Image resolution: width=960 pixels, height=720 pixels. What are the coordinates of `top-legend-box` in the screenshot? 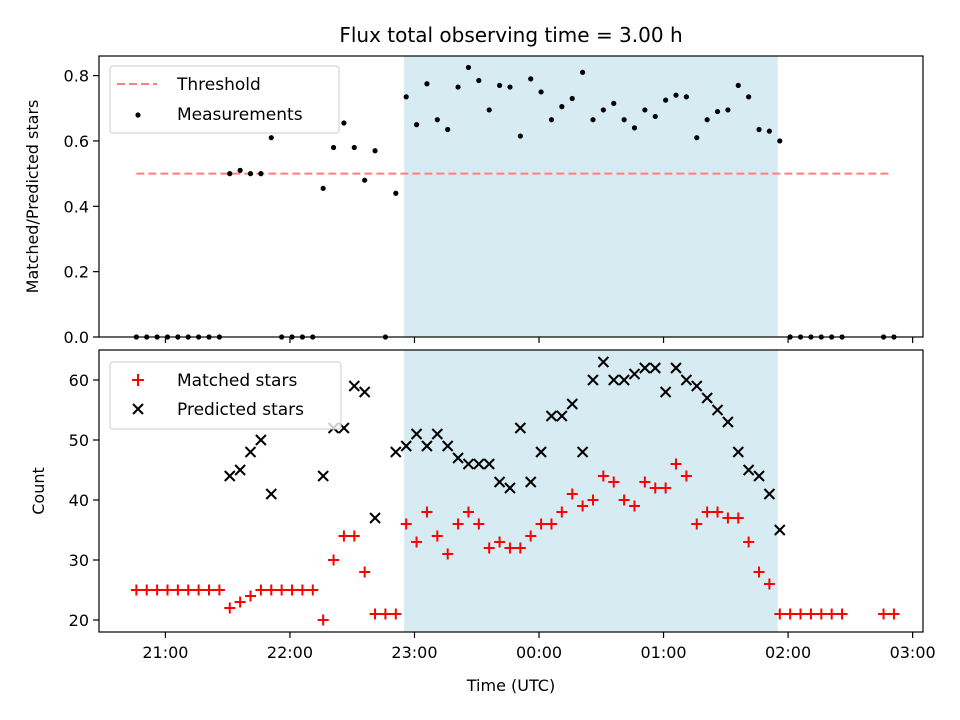 It's located at (224, 99).